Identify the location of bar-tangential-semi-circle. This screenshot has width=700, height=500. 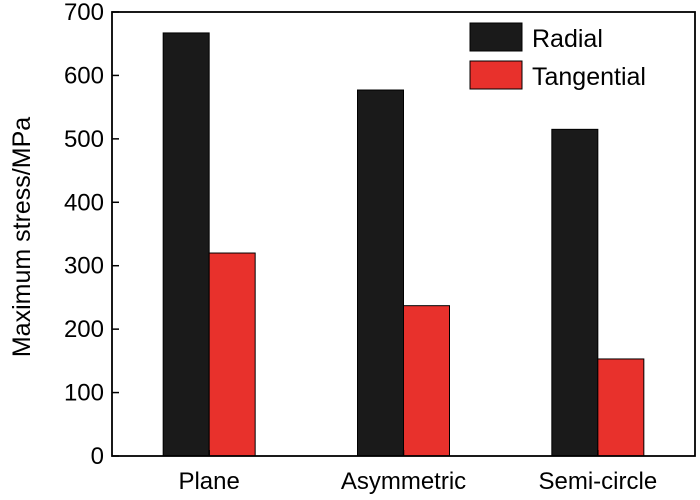
(621, 407).